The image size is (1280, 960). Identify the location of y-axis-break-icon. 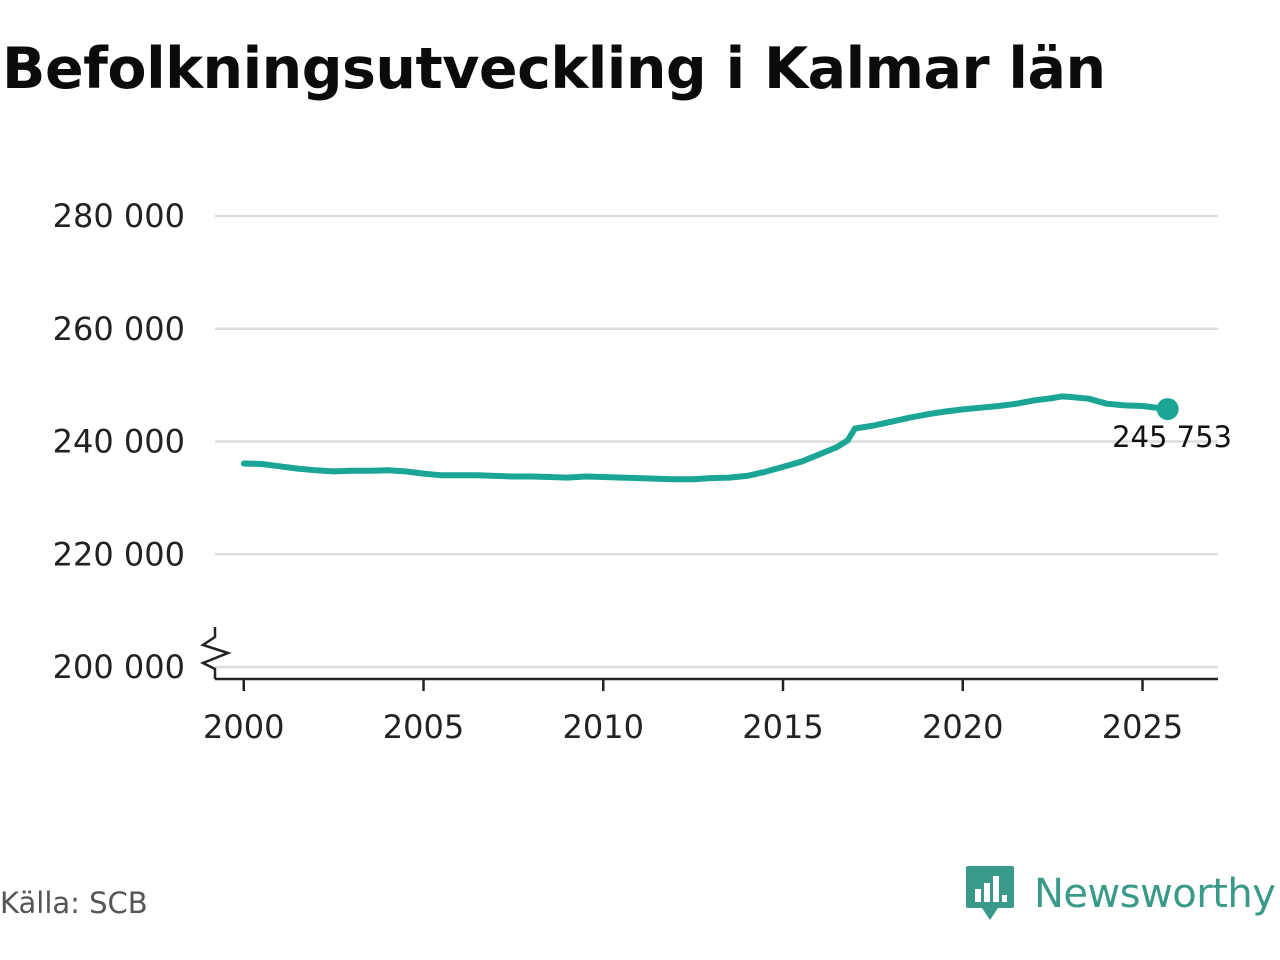
(215, 653).